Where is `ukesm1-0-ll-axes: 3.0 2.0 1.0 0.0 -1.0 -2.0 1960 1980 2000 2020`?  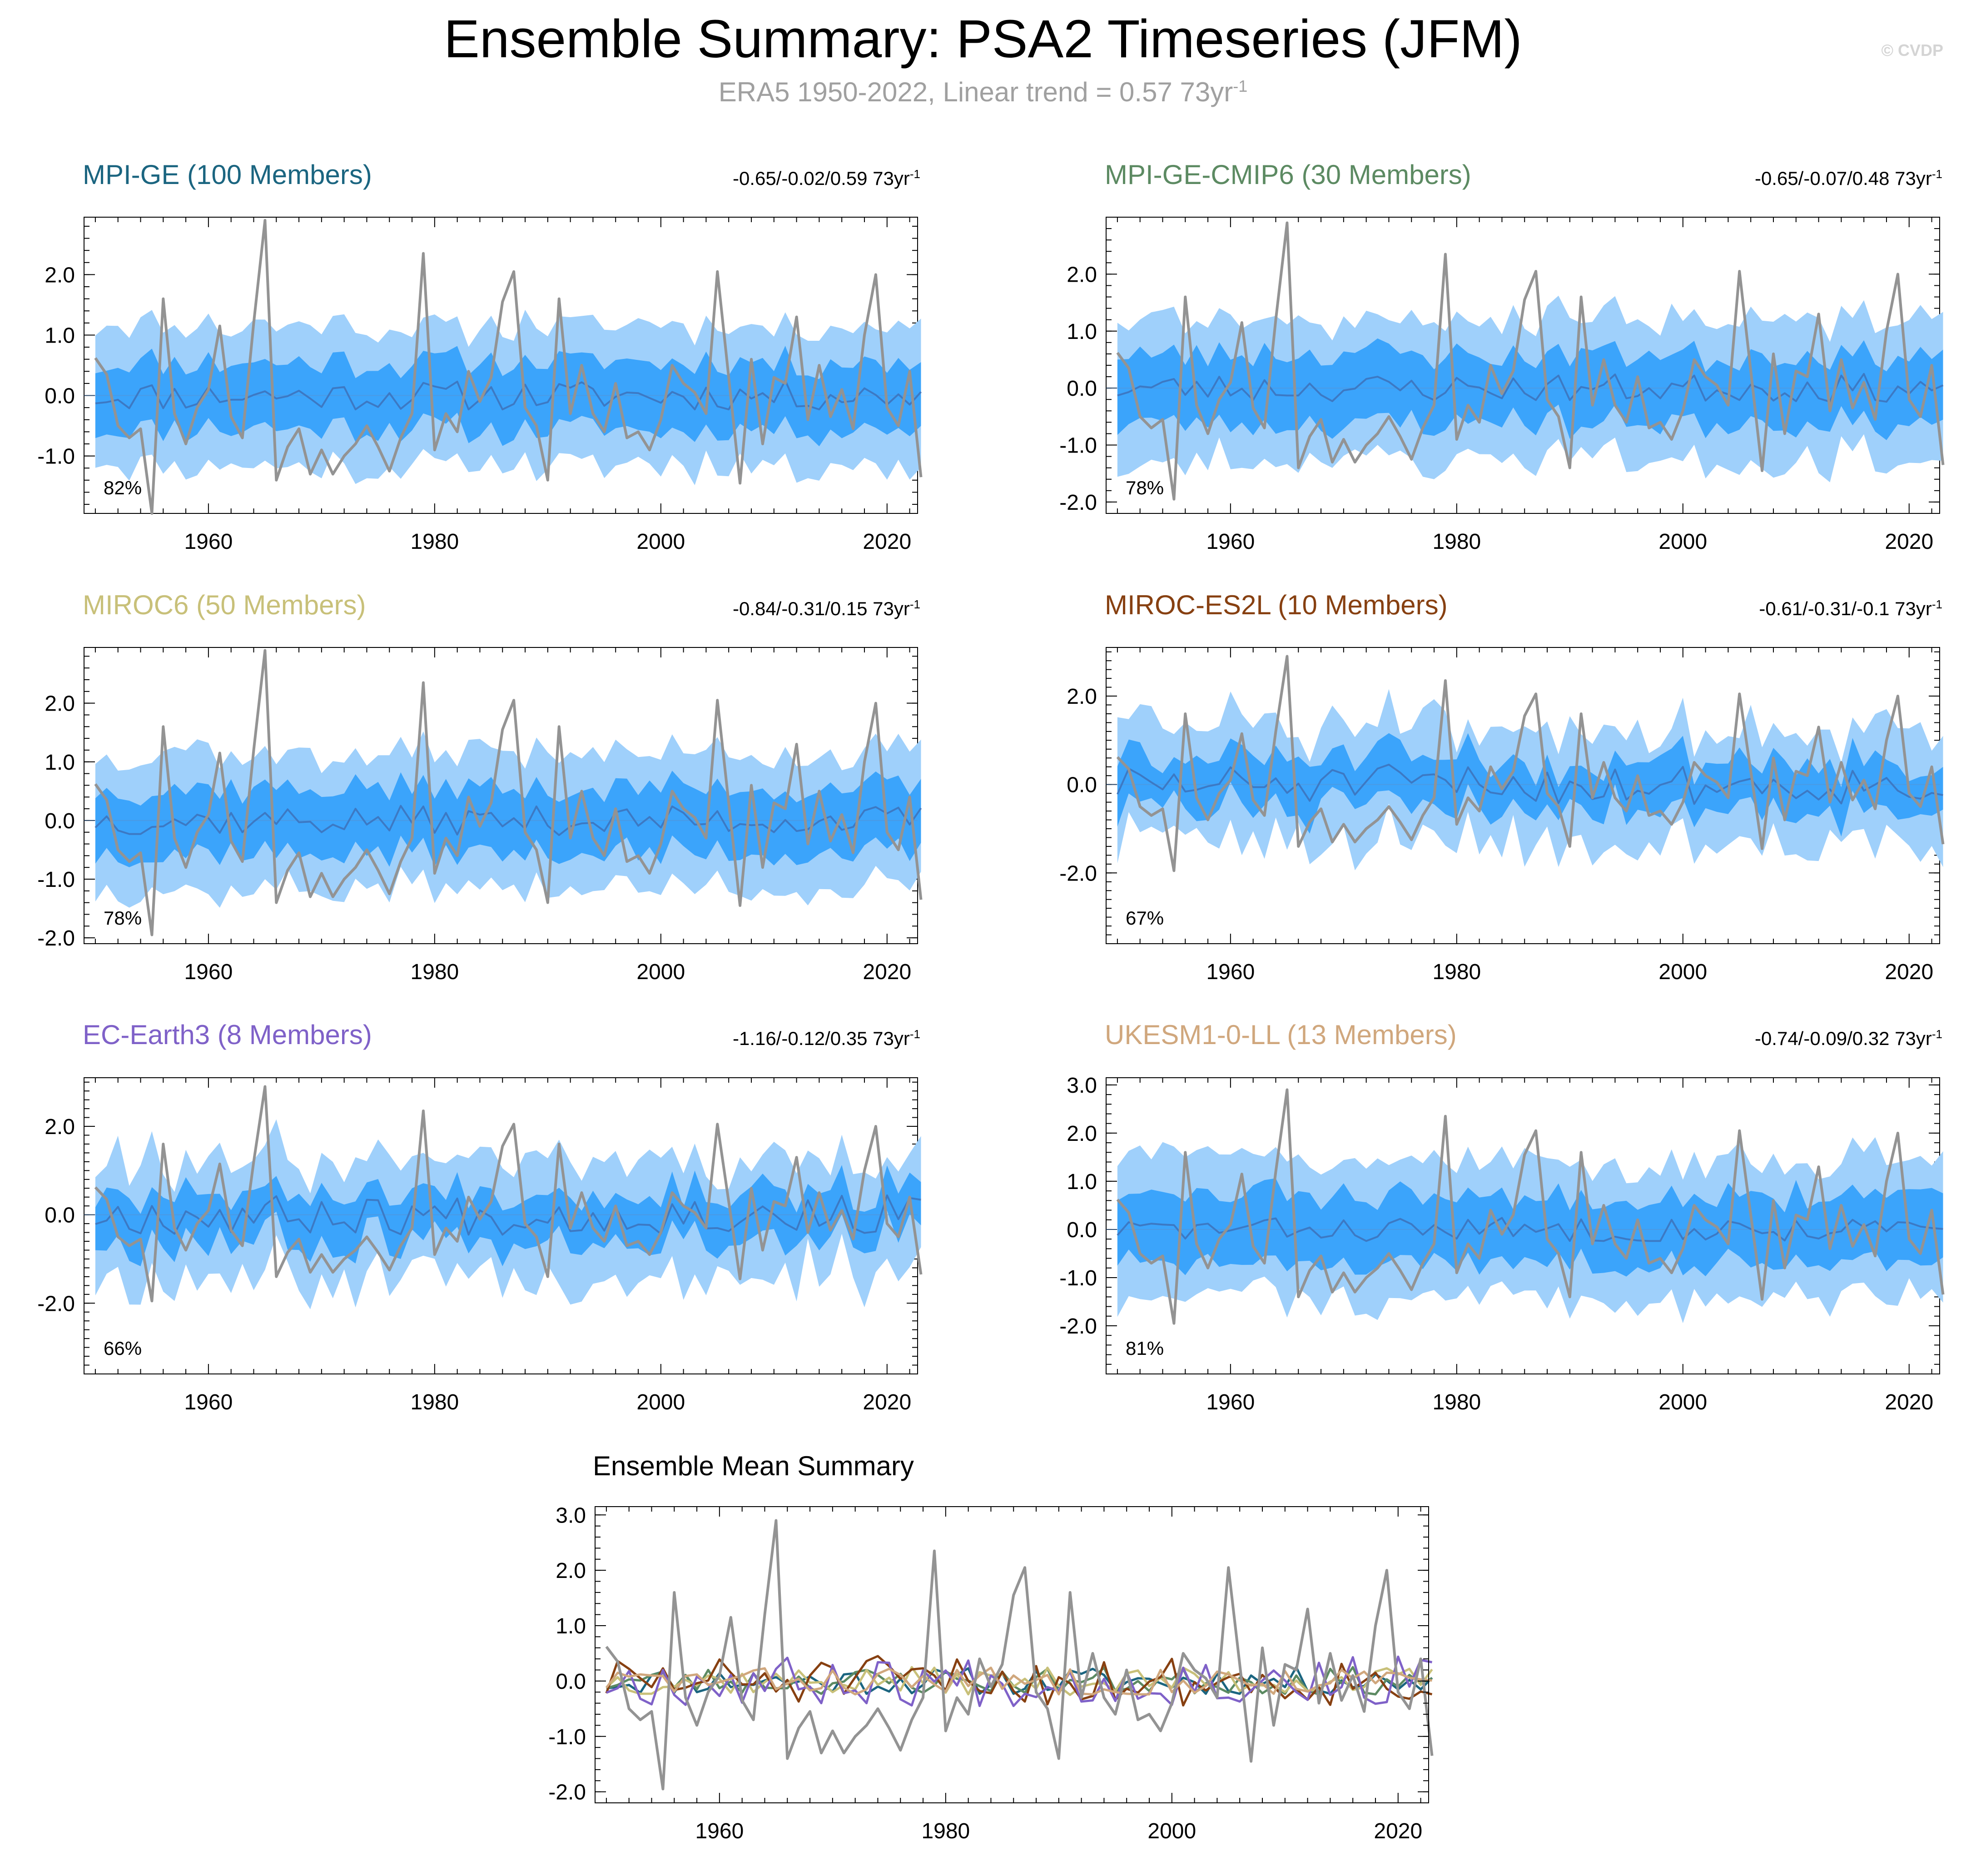
ukesm1-0-ll-axes: 3.0 2.0 1.0 0.0 -1.0 -2.0 1960 1980 2000 2020 is located at coordinates (1499, 1244).